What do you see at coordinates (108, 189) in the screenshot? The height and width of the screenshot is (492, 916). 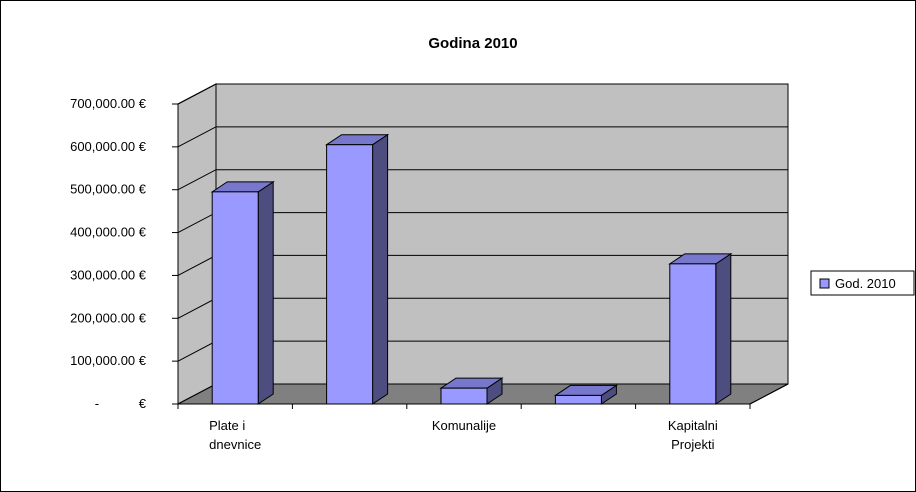 I see `y-tick-label: 500,000.00 €` at bounding box center [108, 189].